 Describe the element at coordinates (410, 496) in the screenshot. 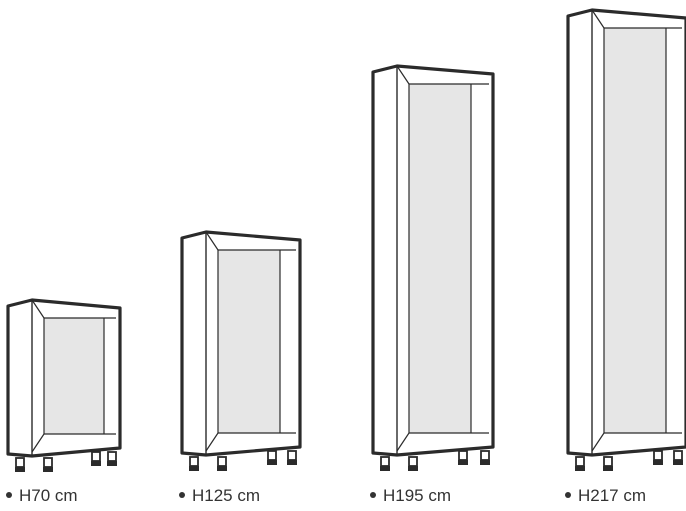

I see `cabinet-label-h195: H195 cm` at that location.